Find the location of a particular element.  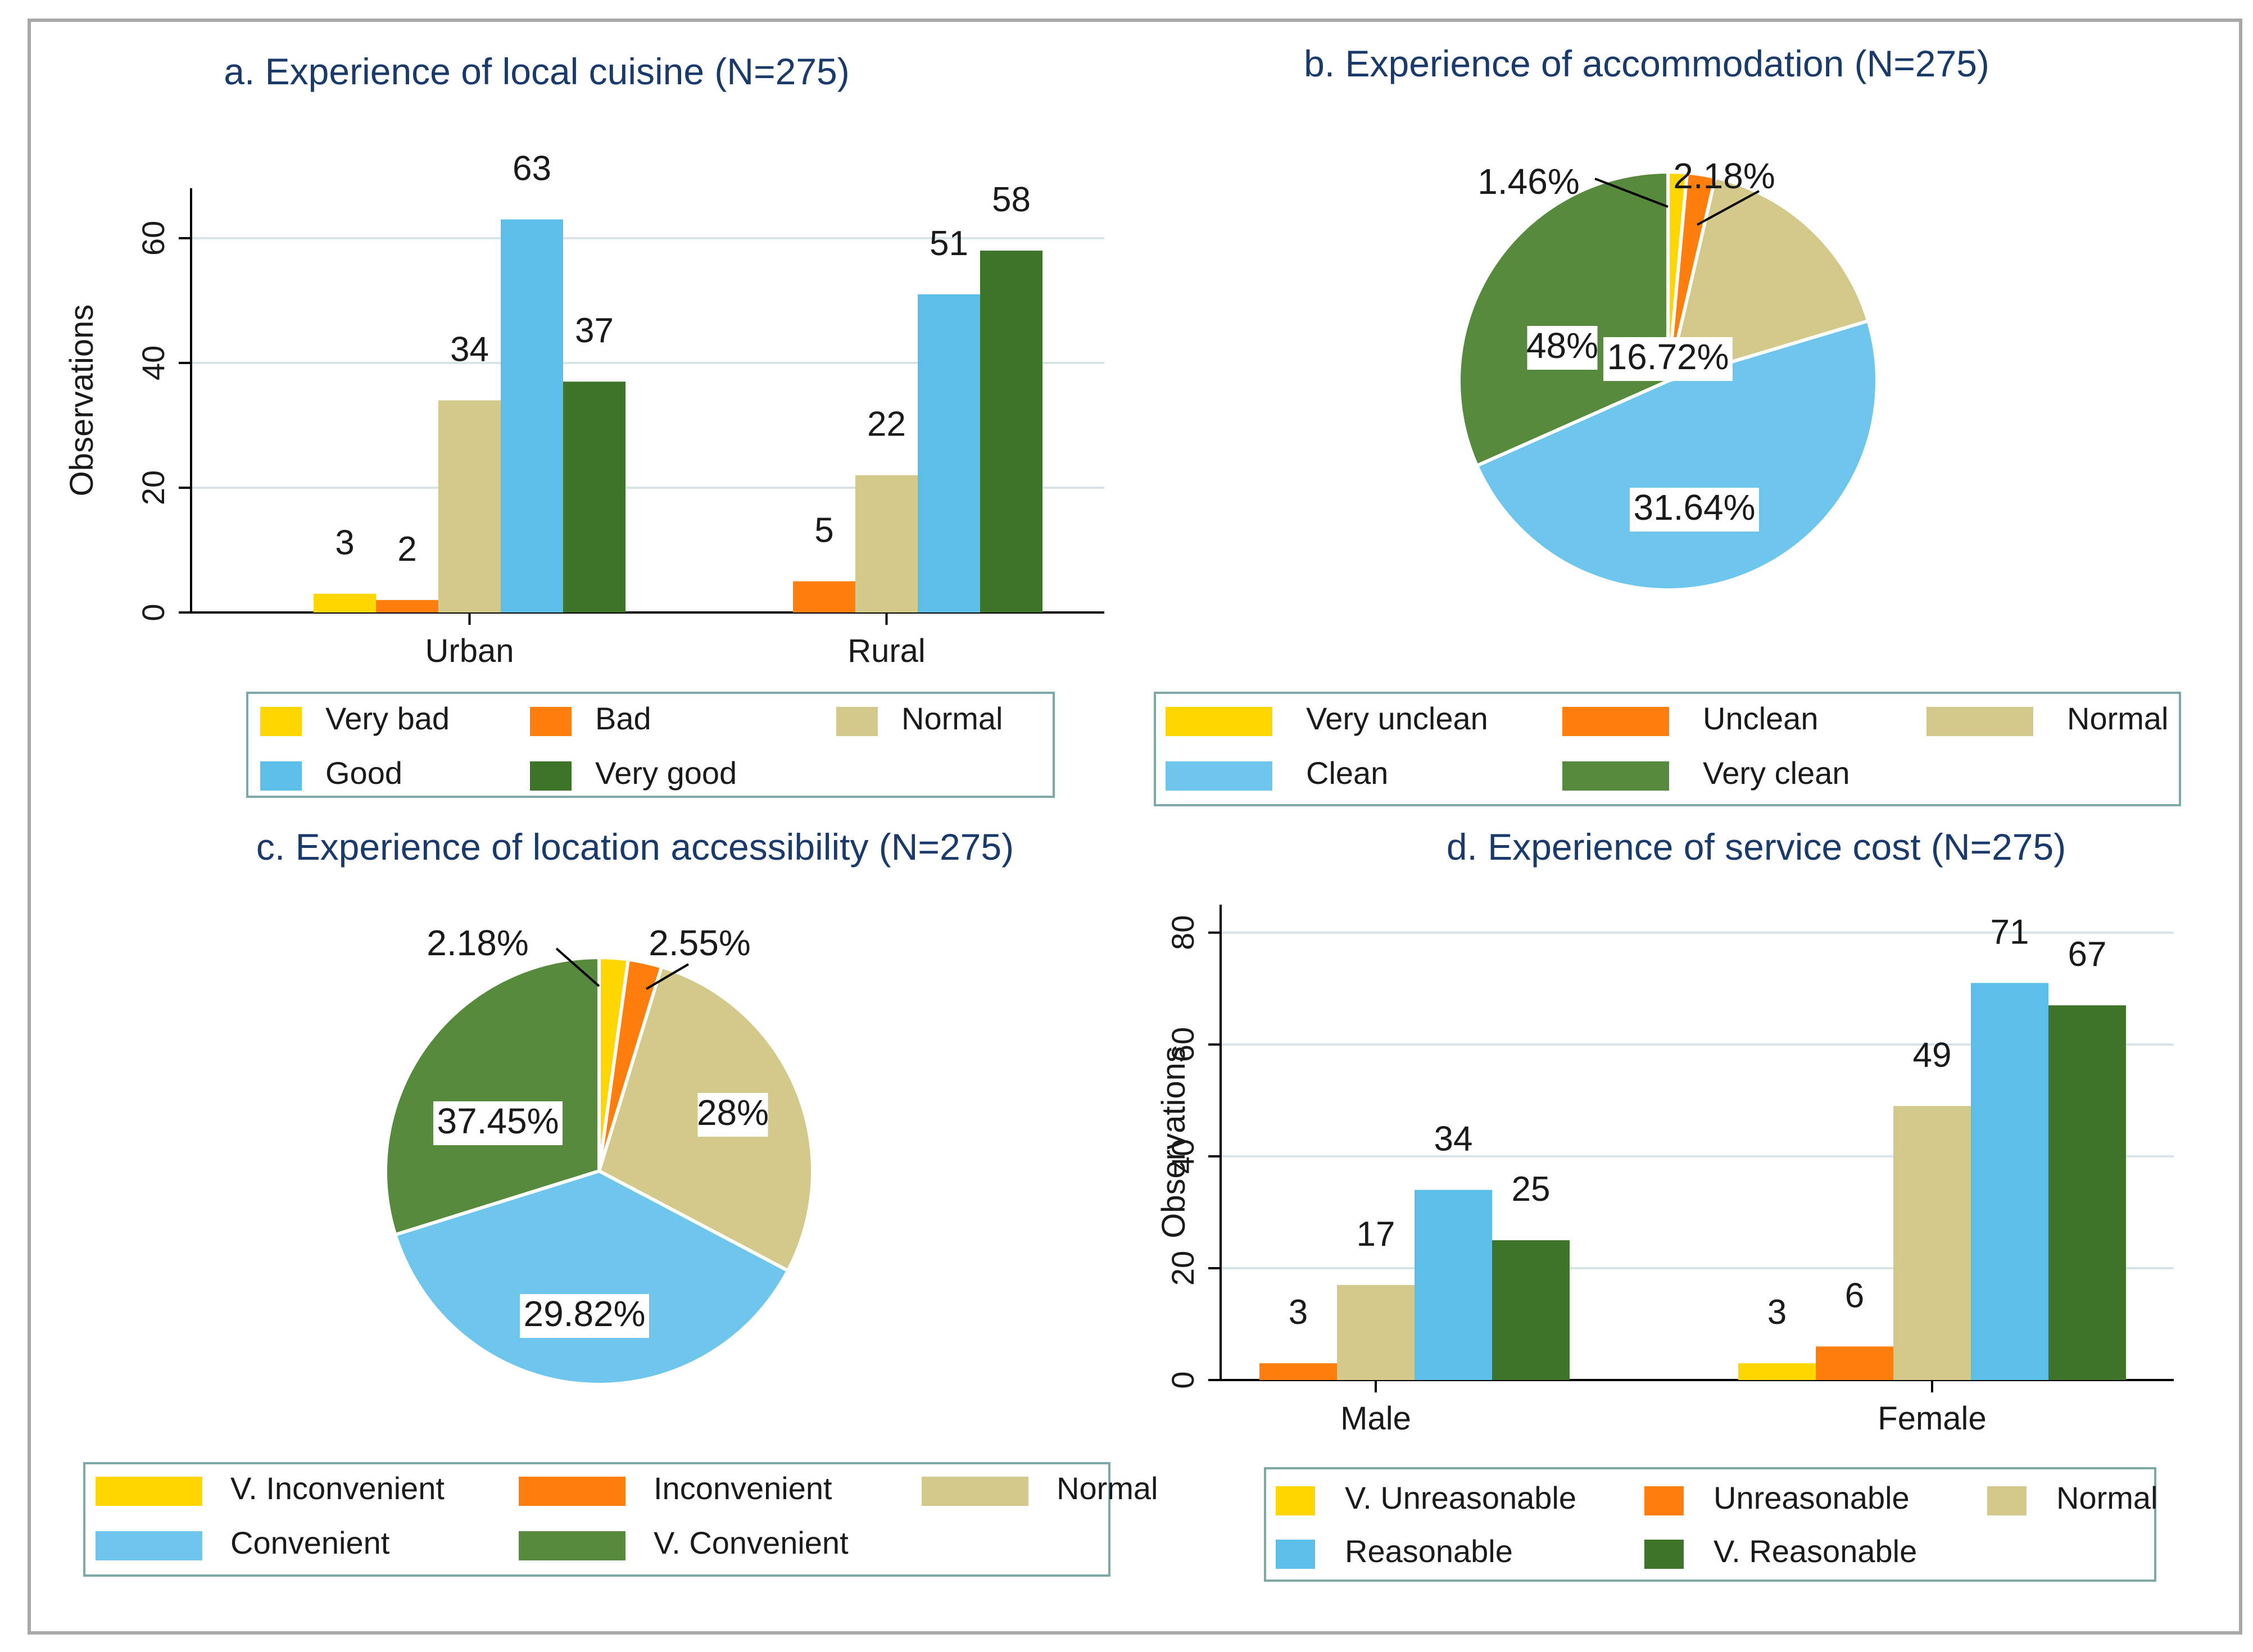

panel-d-x-tick-label: Female is located at coordinates (1932, 1418).